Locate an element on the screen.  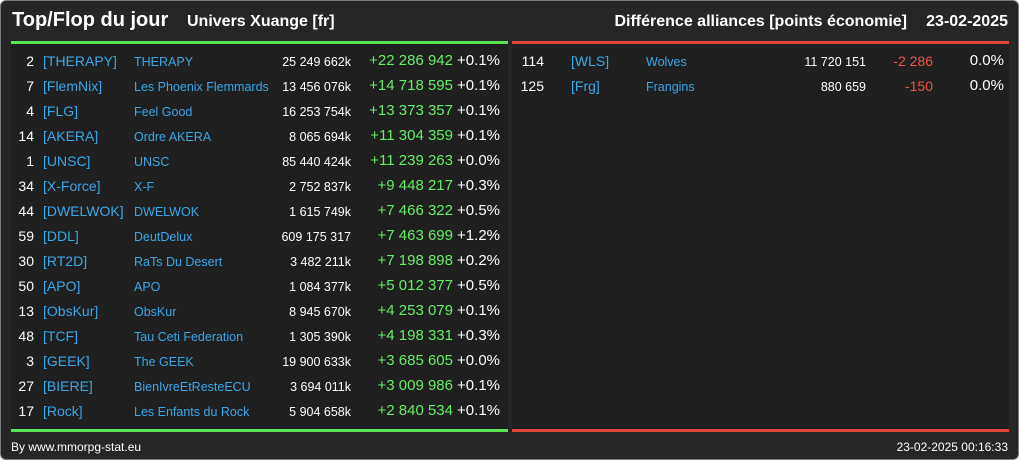
alliance-tag-link: [WLS] is located at coordinates (590, 61).